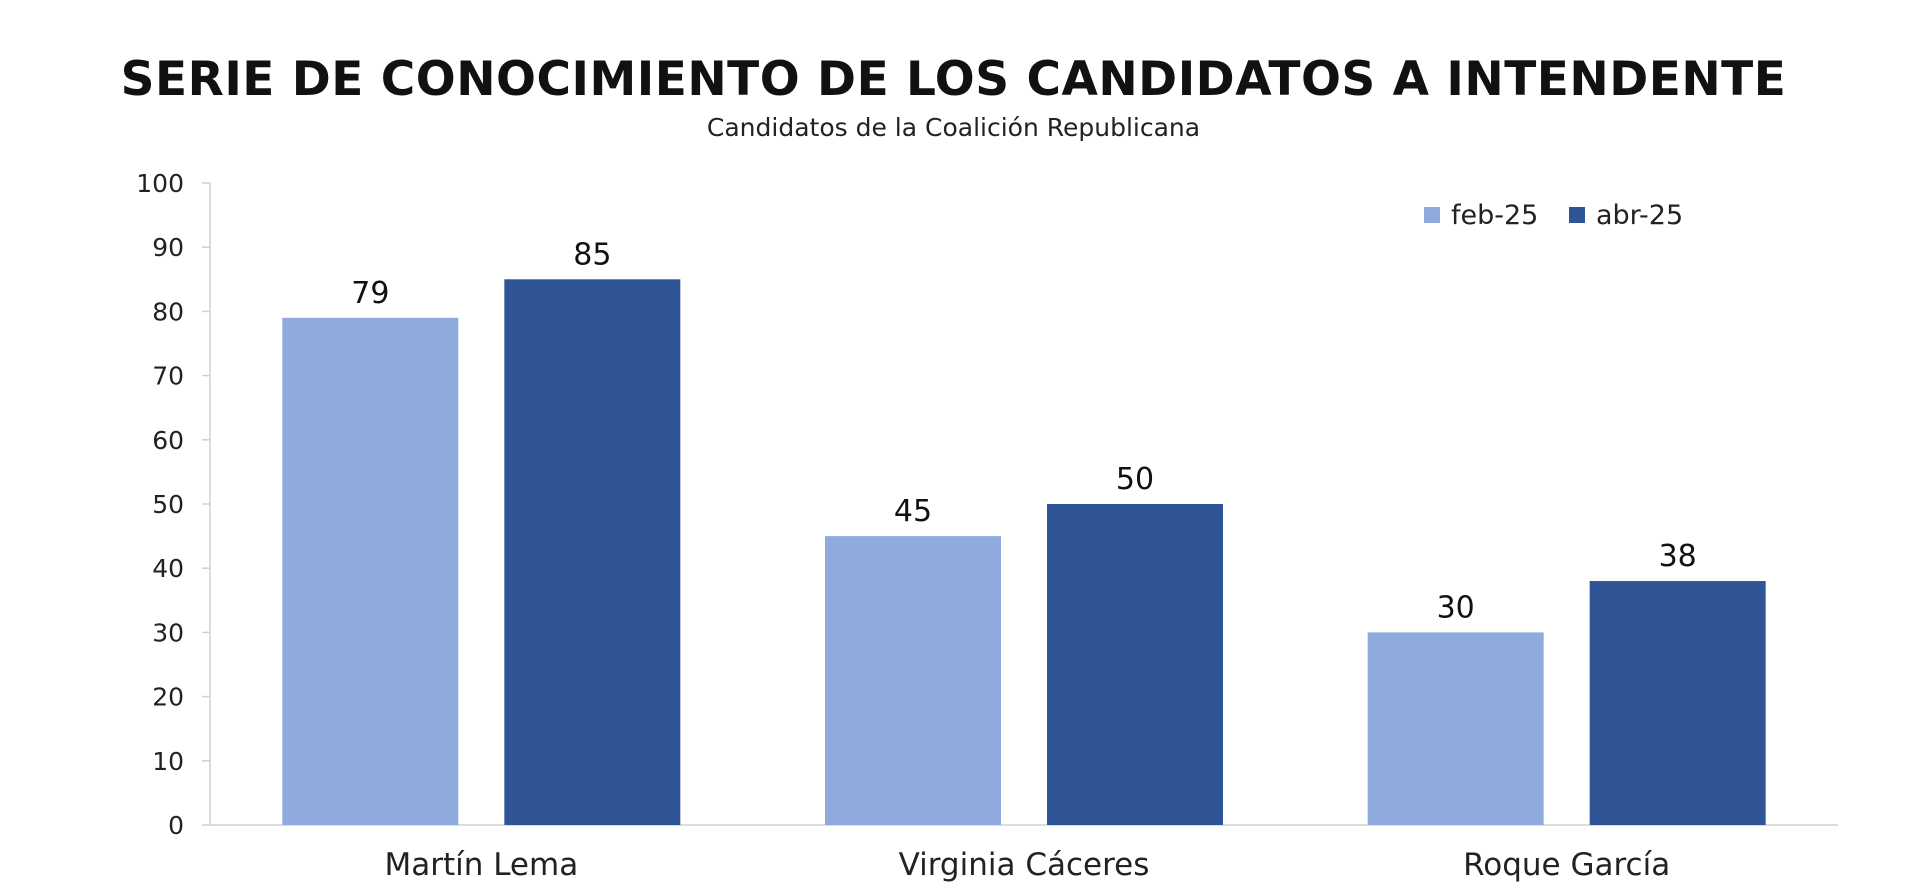 Image resolution: width=1907 pixels, height=892 pixels. What do you see at coordinates (168, 440) in the screenshot?
I see `y-tick-label: 60` at bounding box center [168, 440].